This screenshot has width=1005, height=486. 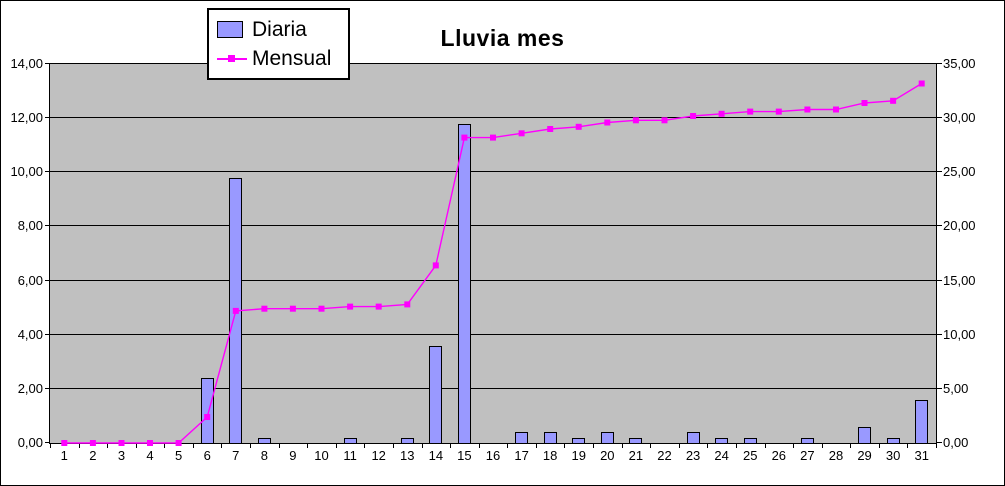 What do you see at coordinates (807, 455) in the screenshot?
I see `x-axis-label-27: 27` at bounding box center [807, 455].